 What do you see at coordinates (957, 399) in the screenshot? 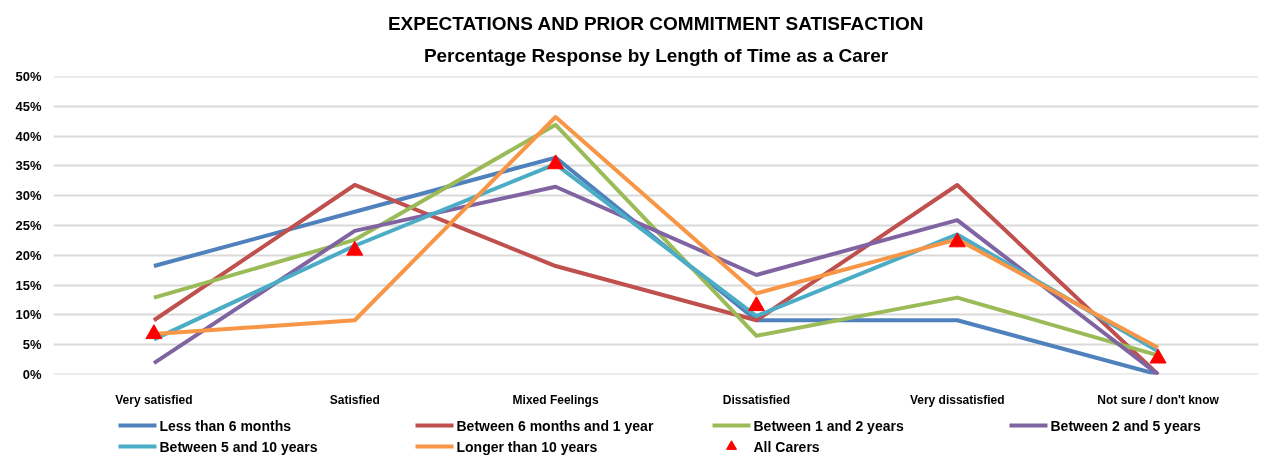
I see `x-tick-label: Very dissatisfied` at bounding box center [957, 399].